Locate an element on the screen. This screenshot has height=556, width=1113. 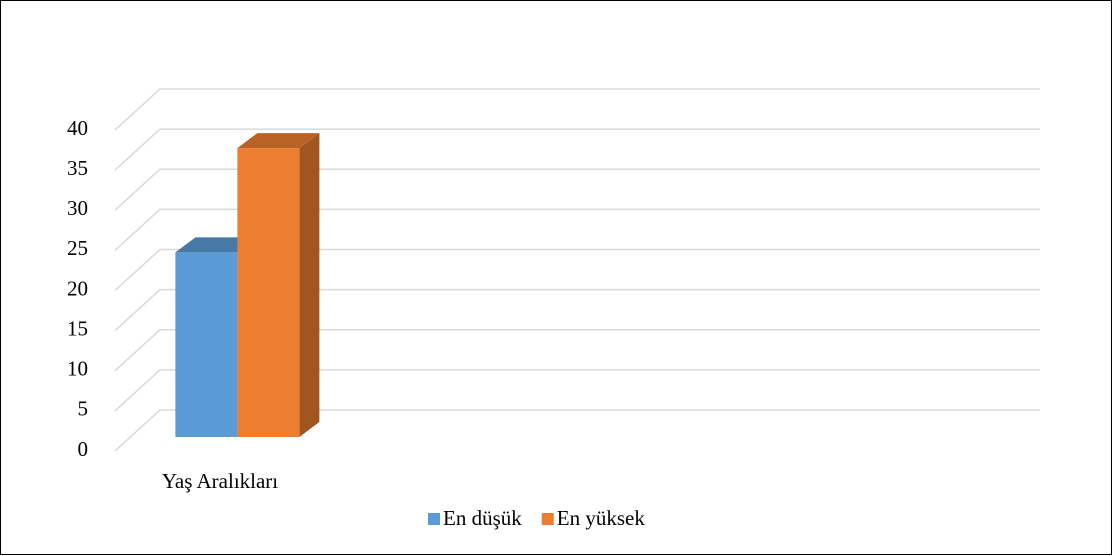
legend-label: En düşük is located at coordinates (482, 518).